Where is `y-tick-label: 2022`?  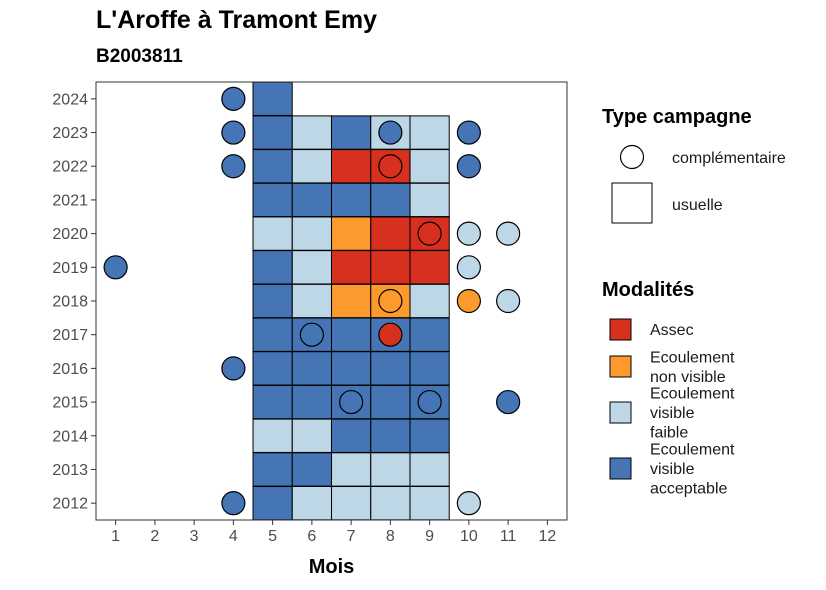
y-tick-label: 2022 is located at coordinates (70, 167).